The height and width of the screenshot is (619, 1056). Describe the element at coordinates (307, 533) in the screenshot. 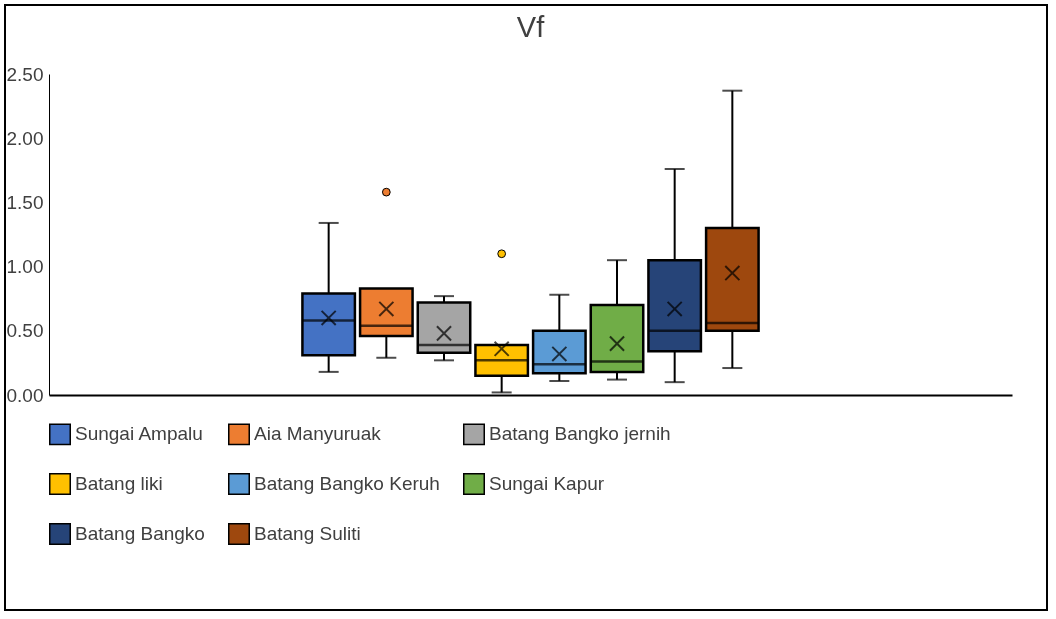

I see `legend-label: Batang Suliti` at that location.